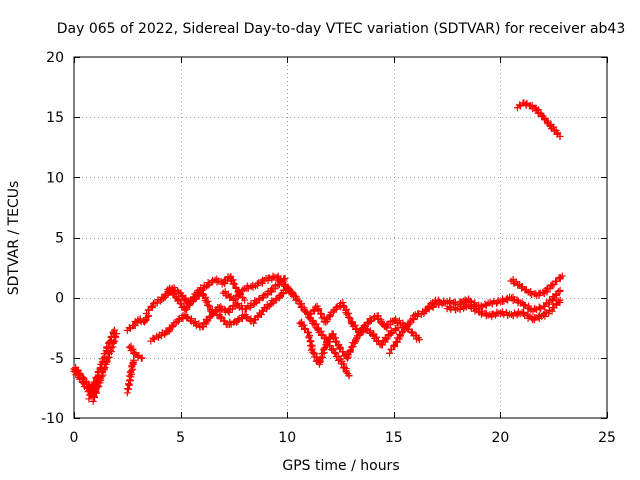 The image size is (640, 480). What do you see at coordinates (74, 438) in the screenshot?
I see `x-tick-label: 0` at bounding box center [74, 438].